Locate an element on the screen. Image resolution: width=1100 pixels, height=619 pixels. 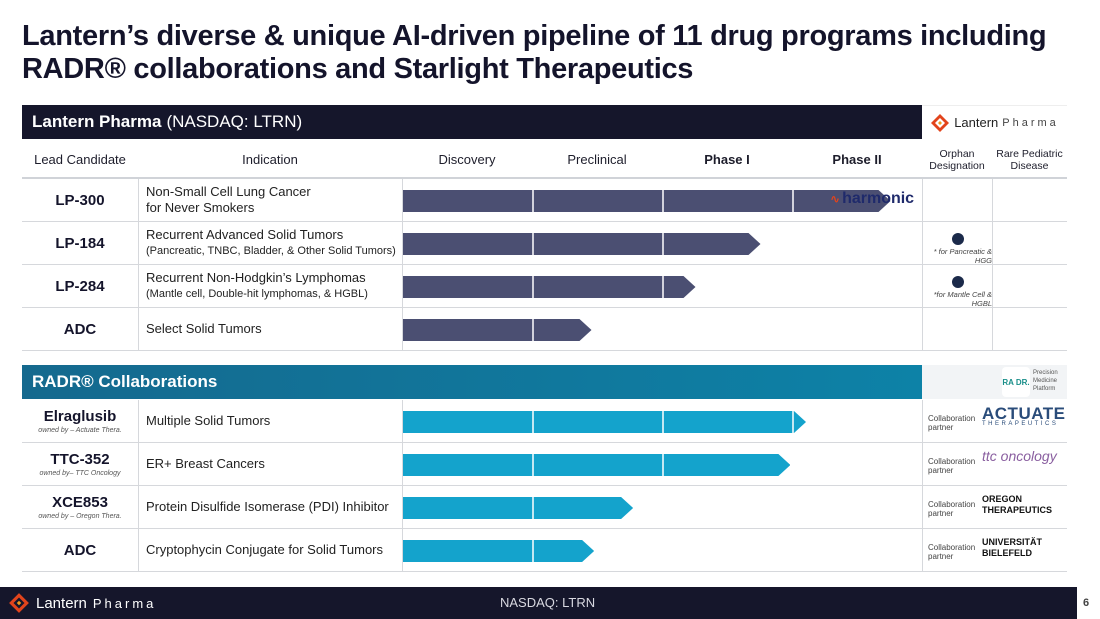
lantern-logo-word2: Pharma is located at coordinates (1030, 122).